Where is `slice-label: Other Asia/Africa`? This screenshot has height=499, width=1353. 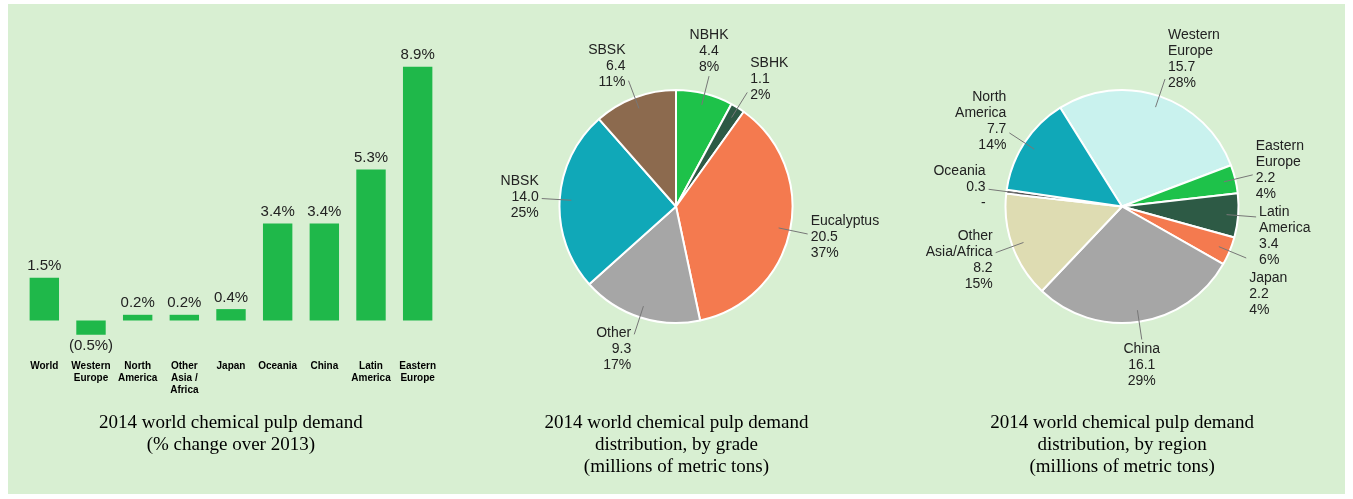 slice-label: Other Asia/Africa is located at coordinates (959, 242).